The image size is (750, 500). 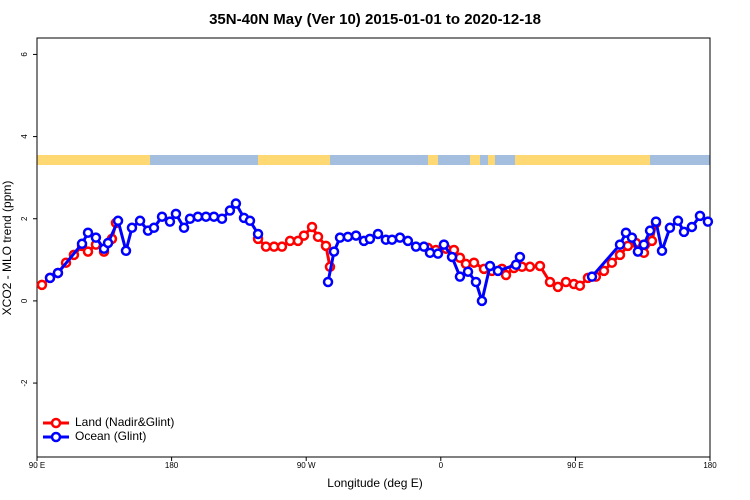 I want to click on y-tick-label: 0, so click(x=24, y=300).